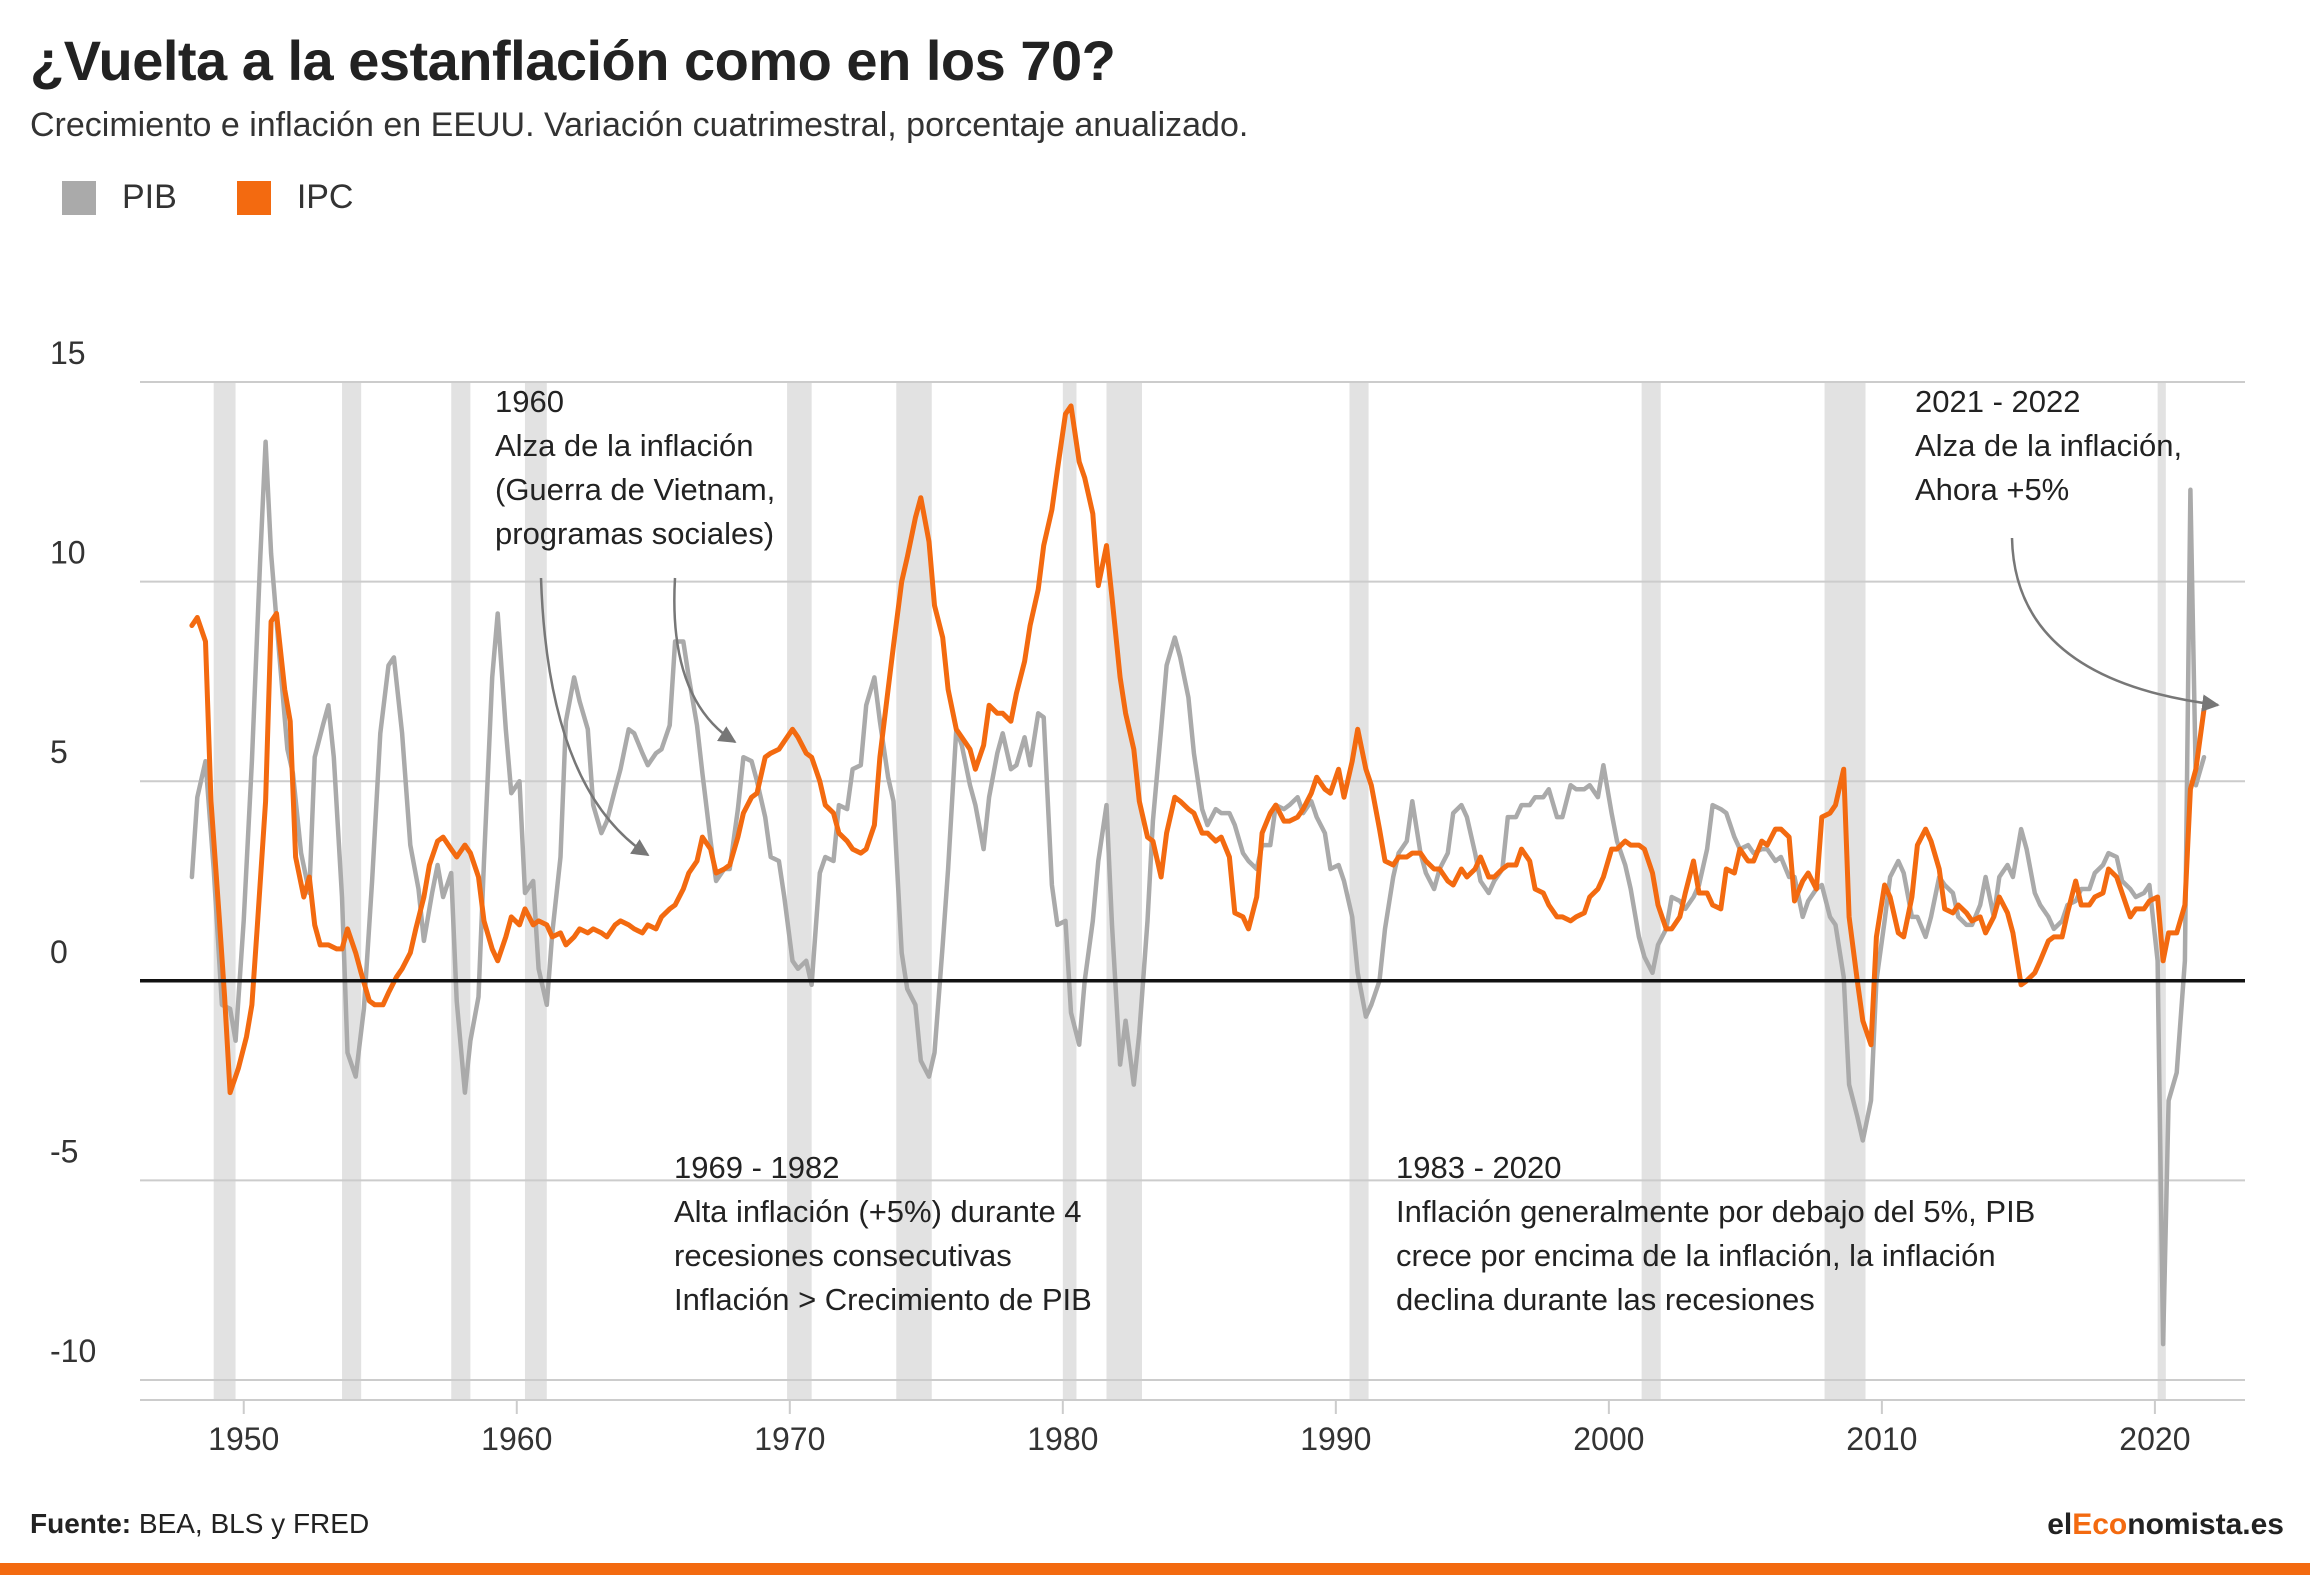  What do you see at coordinates (73, 852) in the screenshot?
I see `y-axis-ticks: 15 10 5 0 -5 -10` at bounding box center [73, 852].